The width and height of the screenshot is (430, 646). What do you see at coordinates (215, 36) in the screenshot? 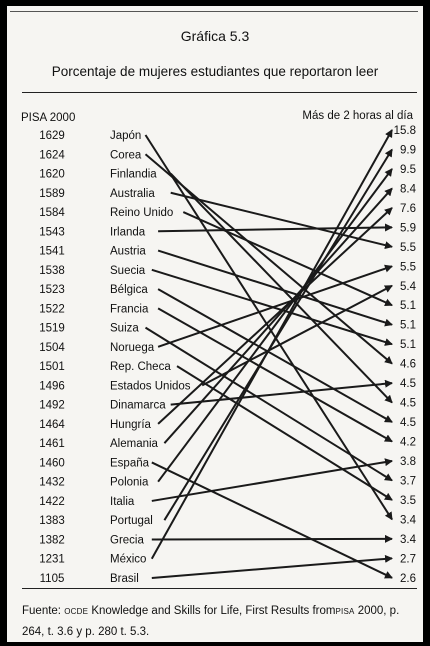
I see `chart-title: Gráfica 5.3` at bounding box center [215, 36].